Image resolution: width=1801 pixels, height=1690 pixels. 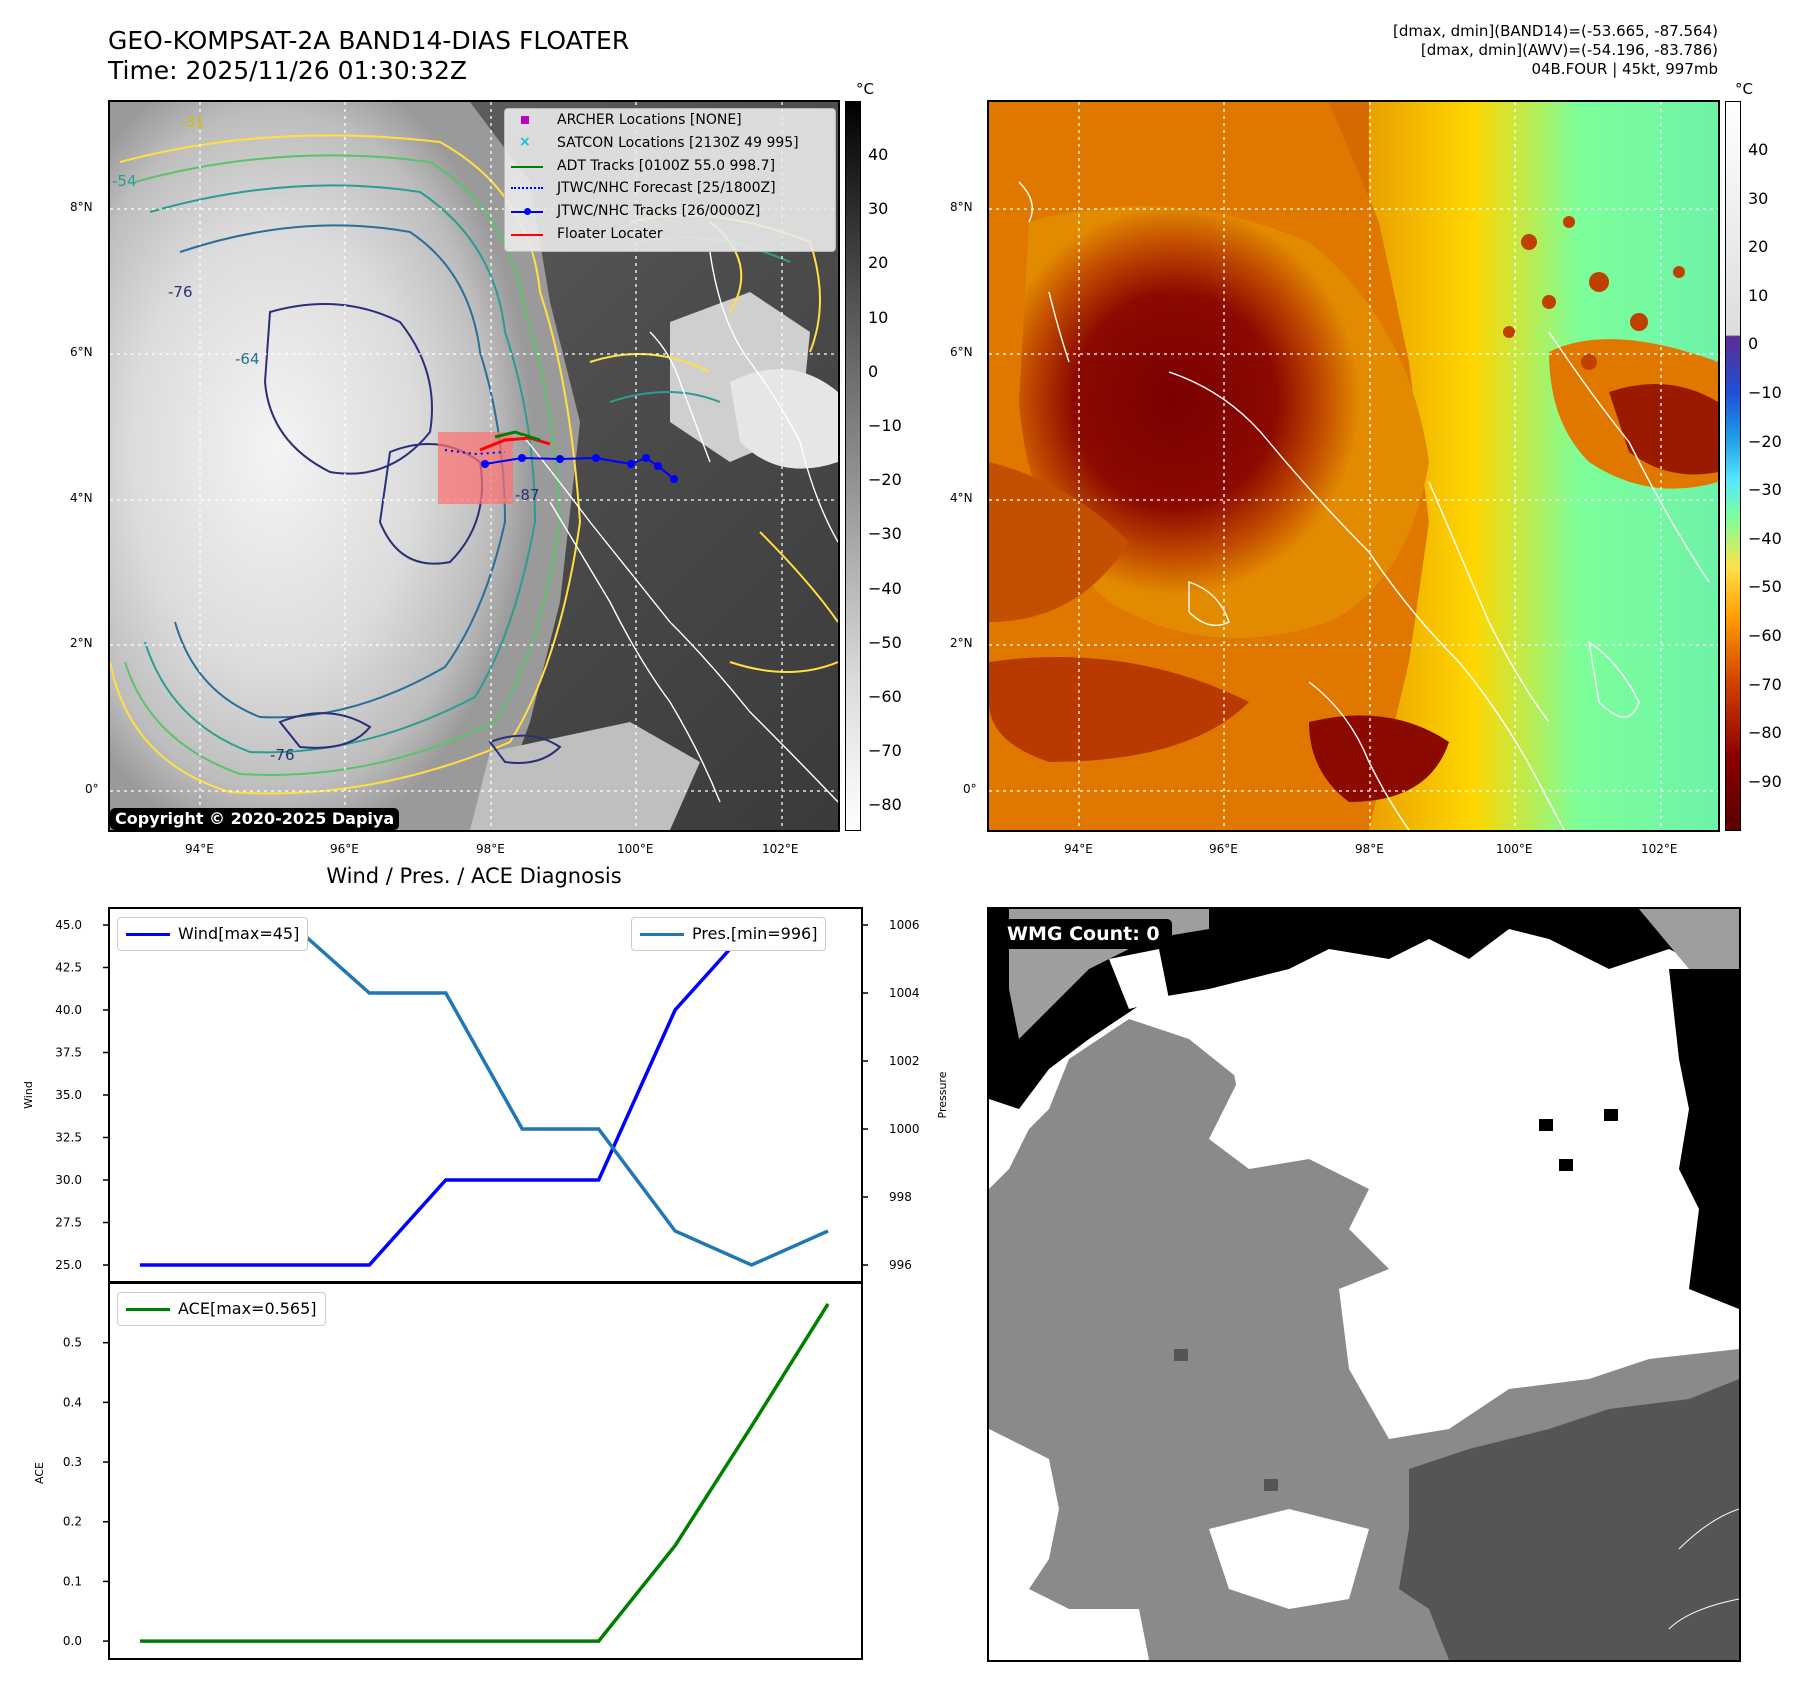 I want to click on wind-legend-label: Wind[max=45], so click(x=239, y=933).